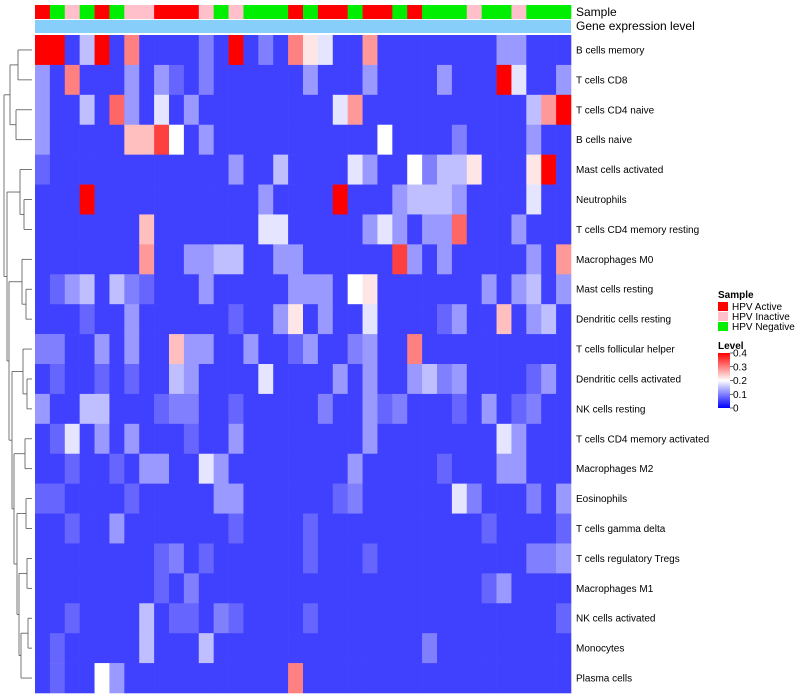 The image size is (800, 700). What do you see at coordinates (474, 678) in the screenshot?
I see `cell-r21-c29` at bounding box center [474, 678].